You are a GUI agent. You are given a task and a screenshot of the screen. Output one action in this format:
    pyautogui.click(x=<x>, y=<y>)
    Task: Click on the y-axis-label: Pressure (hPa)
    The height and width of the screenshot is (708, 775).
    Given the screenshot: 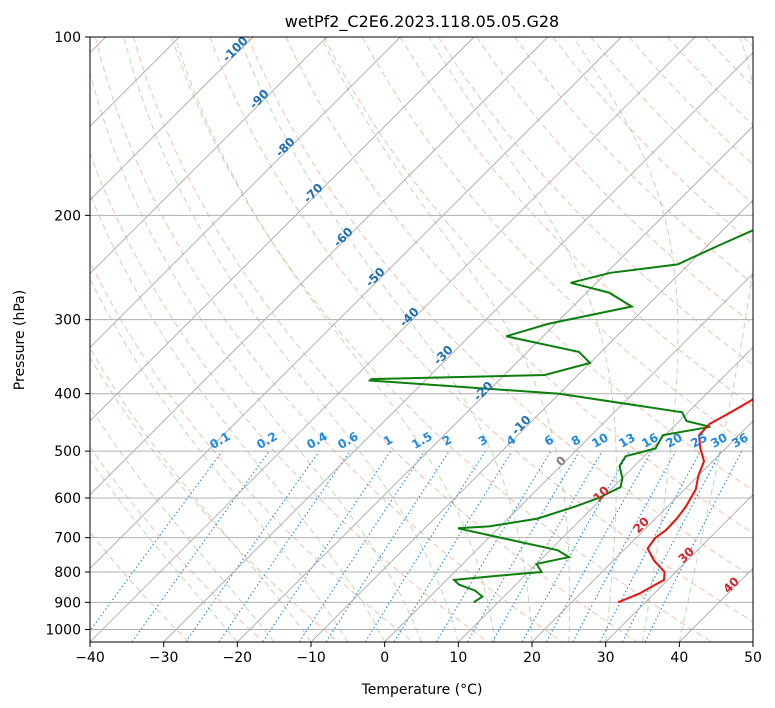 What is the action you would take?
    pyautogui.click(x=20, y=340)
    